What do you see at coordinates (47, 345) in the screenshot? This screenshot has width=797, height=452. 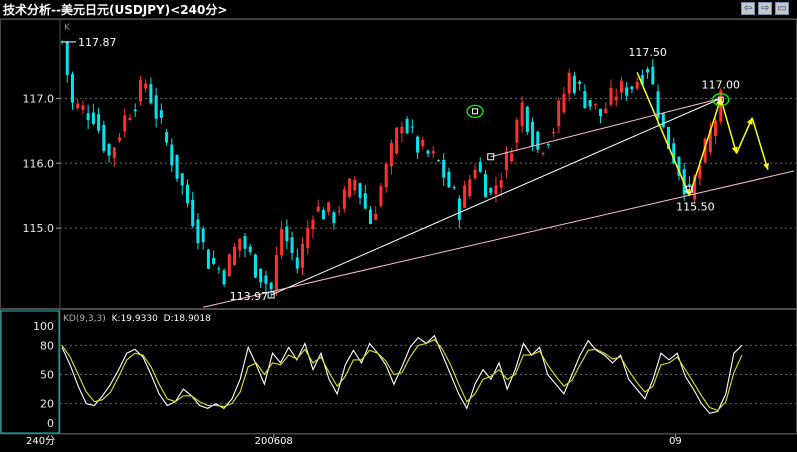 I see `indicator-y-tick-label: 80` at bounding box center [47, 345].